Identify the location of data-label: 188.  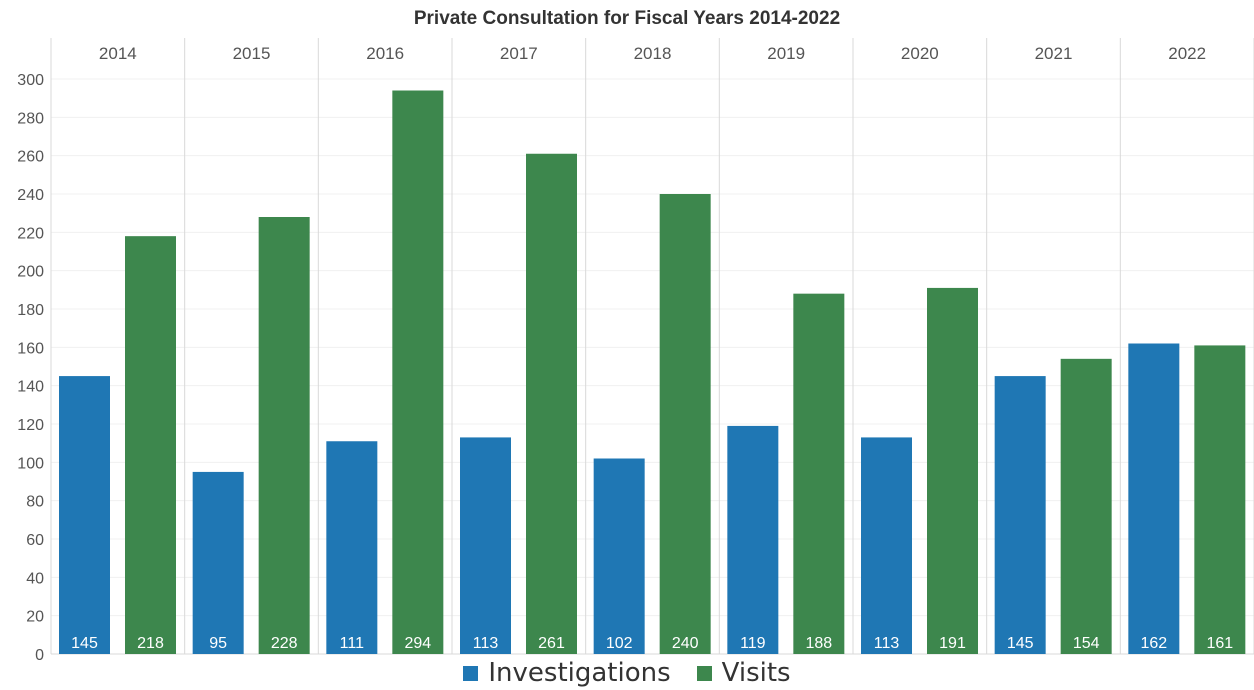
(818, 643).